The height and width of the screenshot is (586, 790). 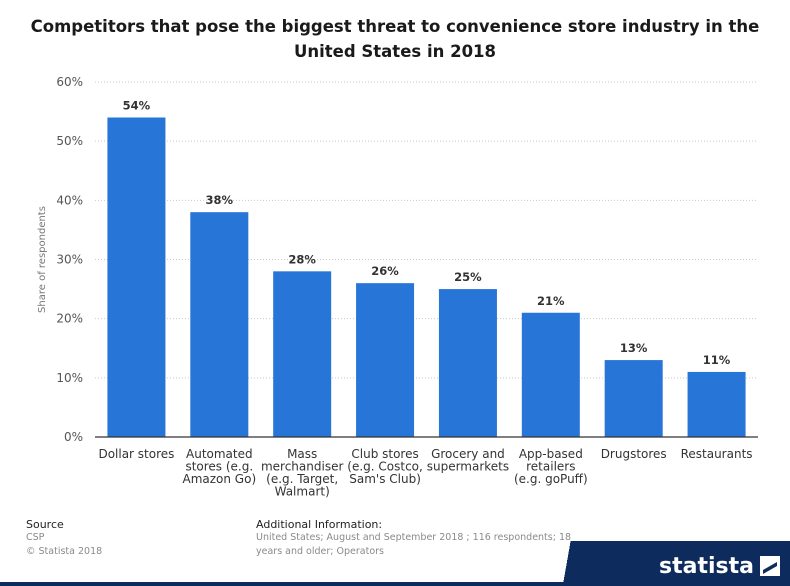 I want to click on source-line-1: CSP, so click(x=35, y=537).